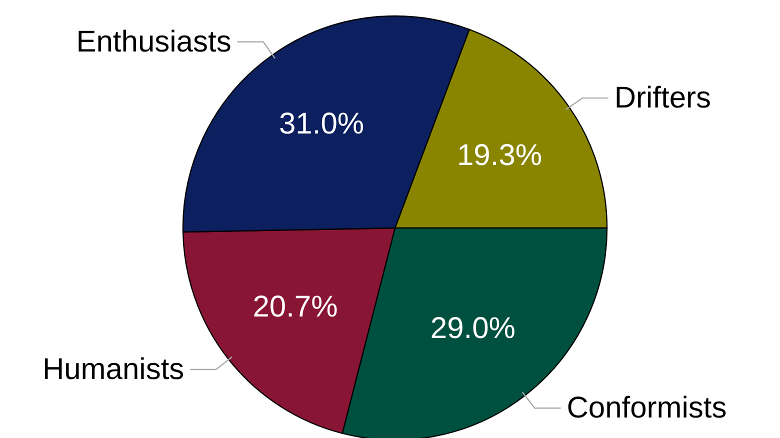  I want to click on data-label: 20.7%, so click(295, 307).